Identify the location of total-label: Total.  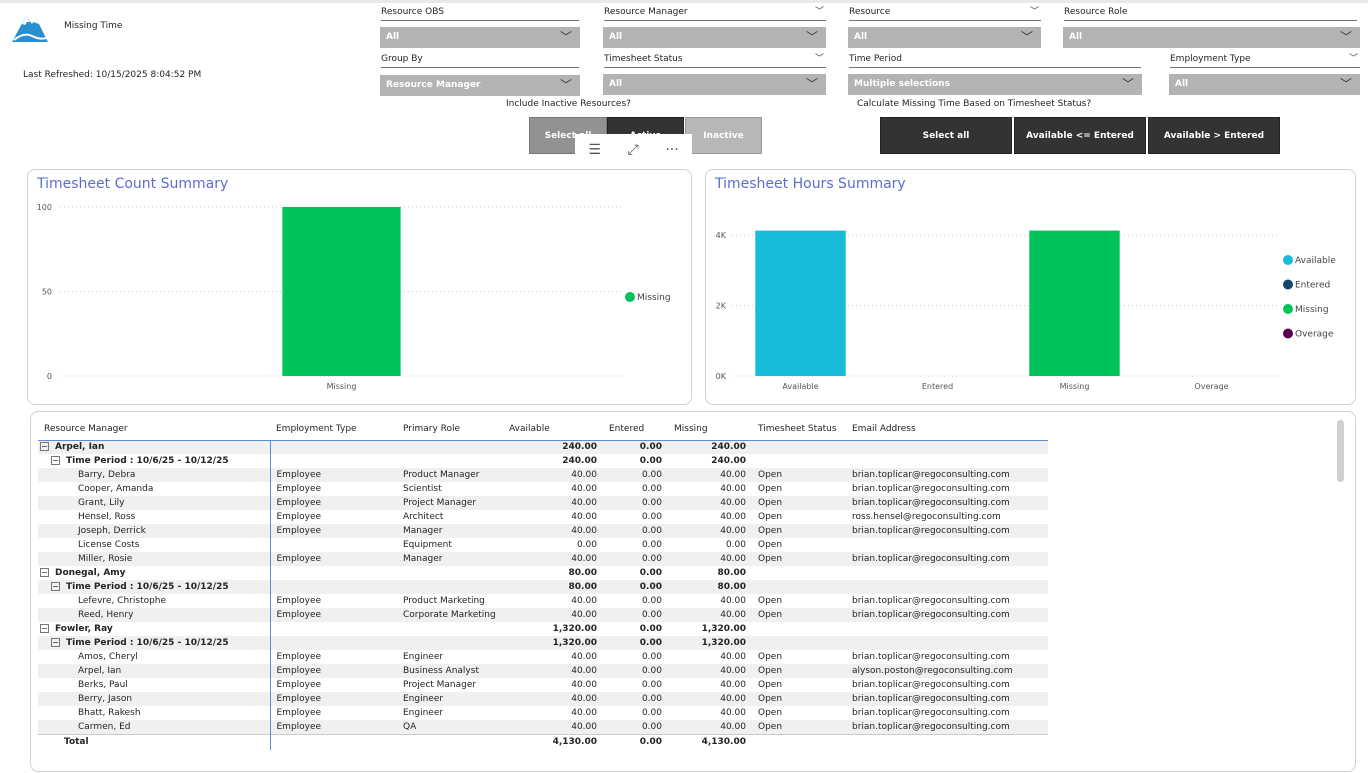
(154, 741).